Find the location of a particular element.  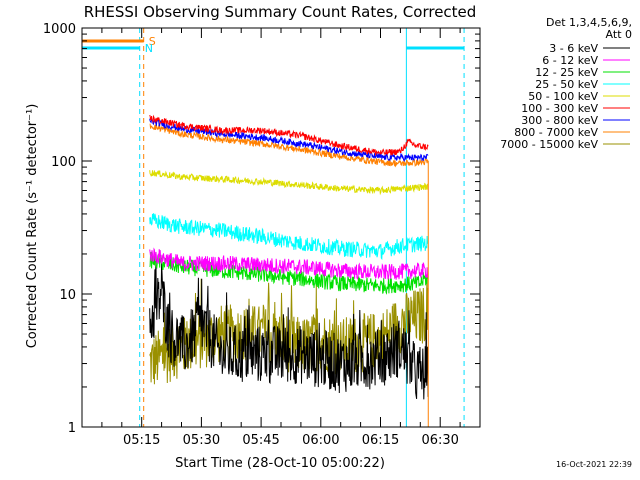

legend-label: 7000 - 15000 keV is located at coordinates (549, 144).